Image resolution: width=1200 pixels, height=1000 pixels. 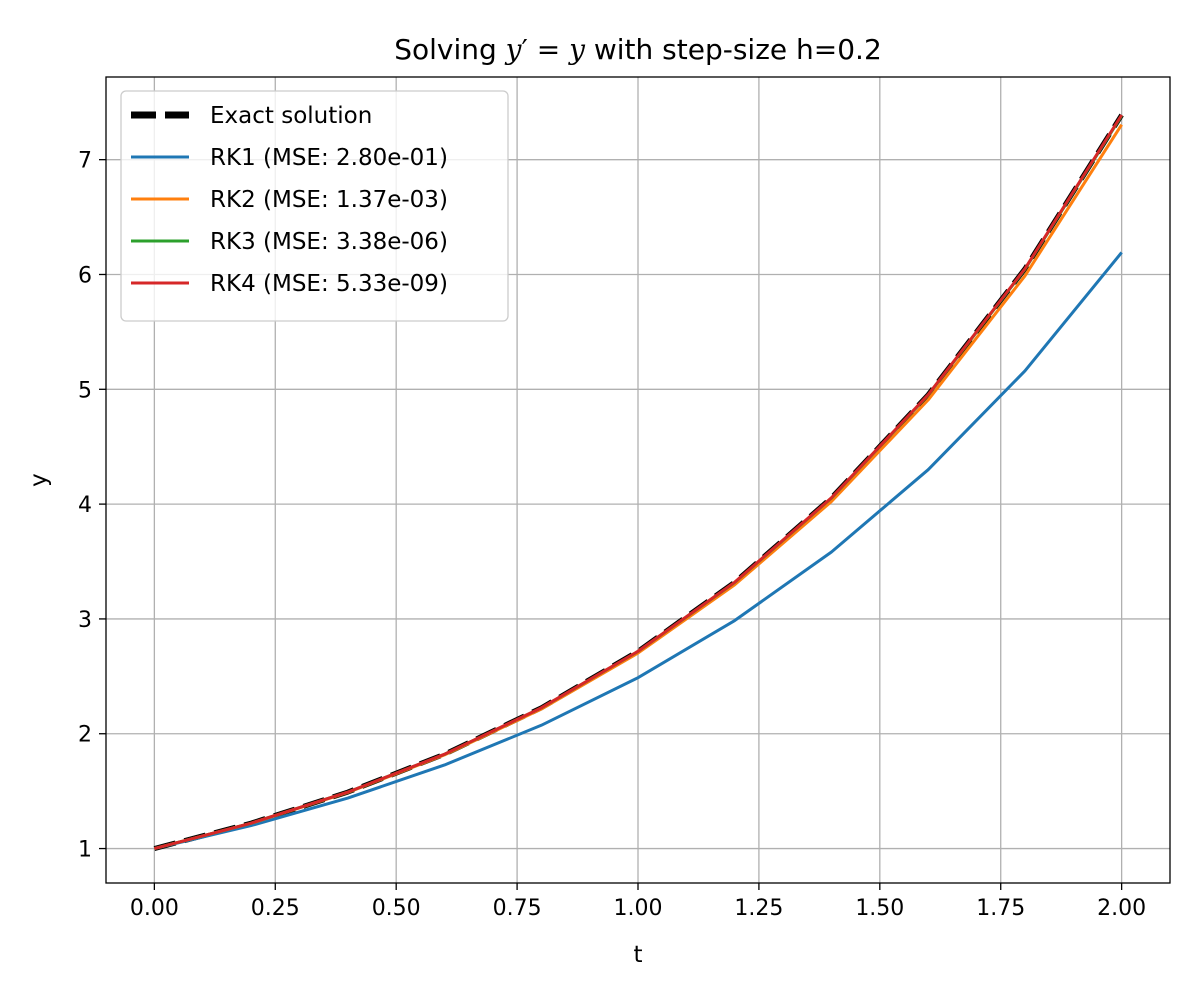 What do you see at coordinates (758, 908) in the screenshot?
I see `x-tick-label: 1.25` at bounding box center [758, 908].